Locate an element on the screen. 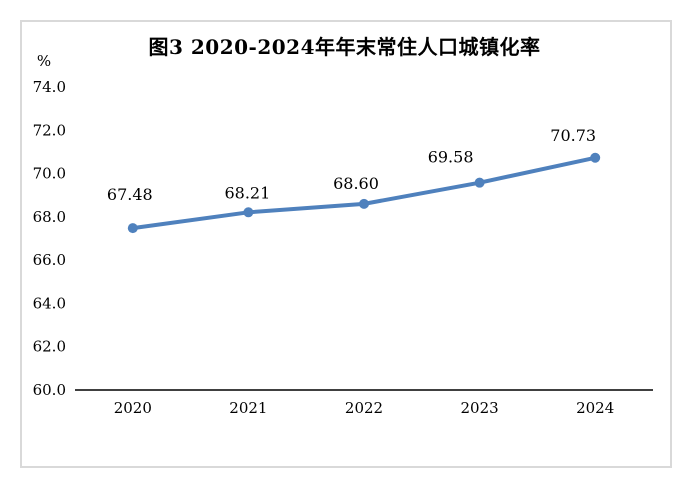  x-tick-label: 2020 is located at coordinates (133, 408).